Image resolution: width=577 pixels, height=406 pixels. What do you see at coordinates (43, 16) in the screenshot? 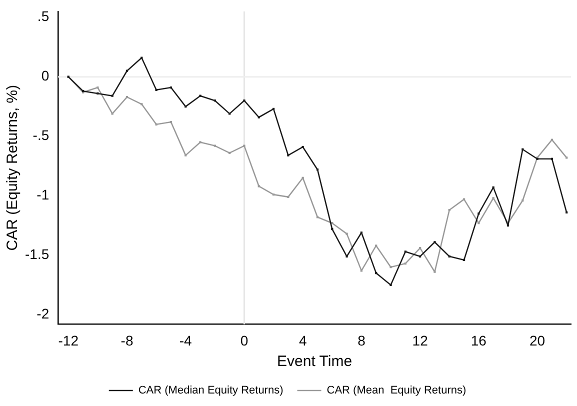
I see `y-tick-label: .5` at bounding box center [43, 16].